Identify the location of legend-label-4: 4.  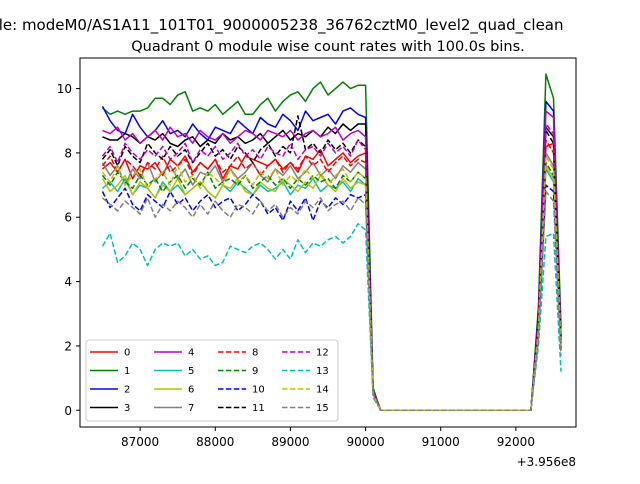
(191, 353).